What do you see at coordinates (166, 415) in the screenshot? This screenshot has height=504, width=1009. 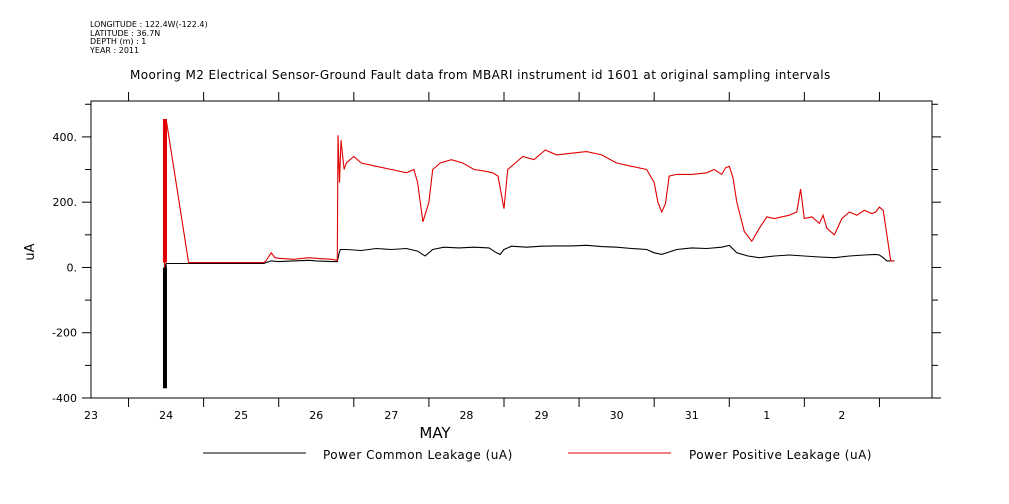 I see `x-tick-label: 24` at bounding box center [166, 415].